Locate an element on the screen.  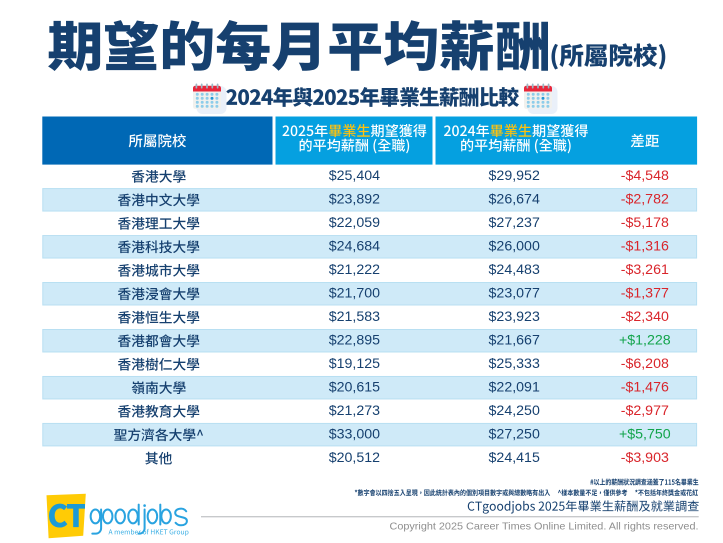
svg-text: $19,125 is located at coordinates (354, 364).